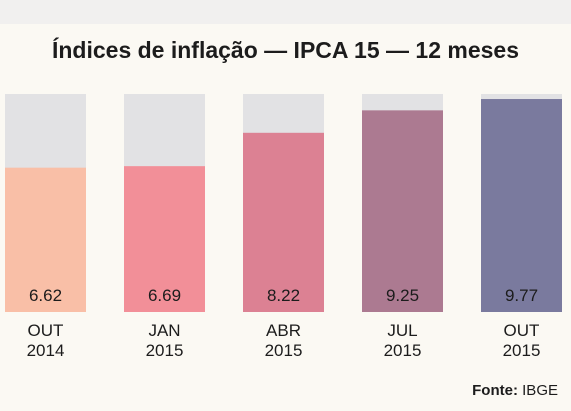 This screenshot has height=411, width=571. Describe the element at coordinates (285, 50) in the screenshot. I see `chart-title: Índices de inflação — IPCA 15 — 12 meses` at that location.